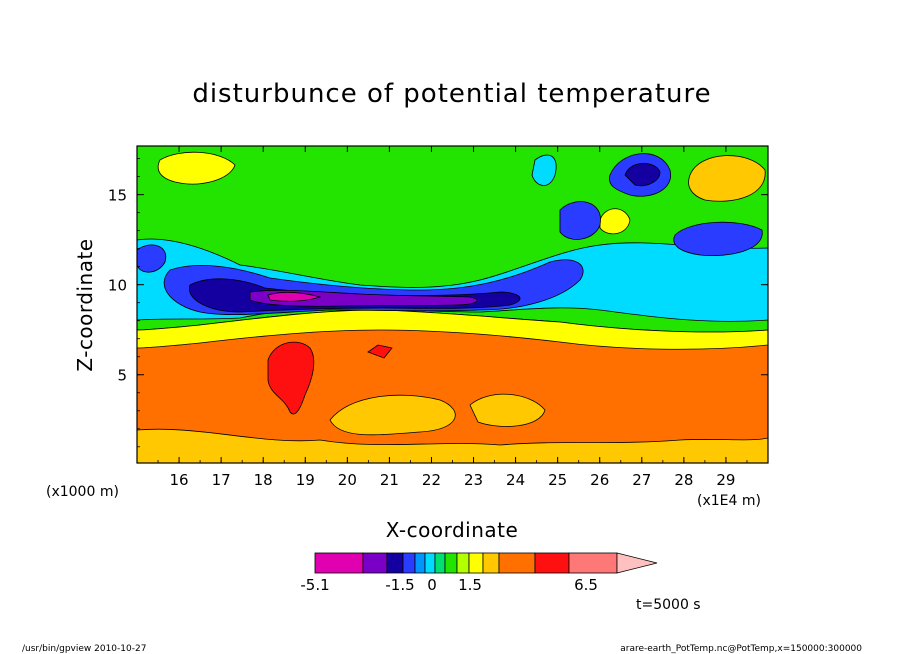  What do you see at coordinates (725, 480) in the screenshot?
I see `x-tick-label: 29` at bounding box center [725, 480].